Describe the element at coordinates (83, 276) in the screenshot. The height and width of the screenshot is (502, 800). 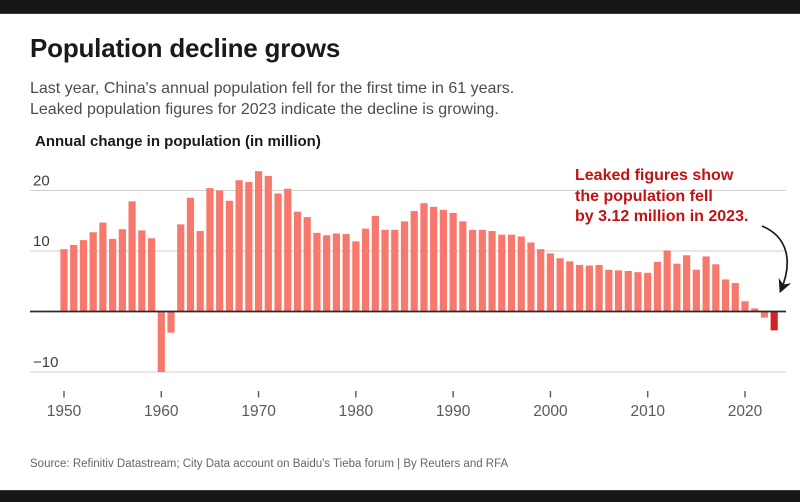
I see `bar-1952` at that location.